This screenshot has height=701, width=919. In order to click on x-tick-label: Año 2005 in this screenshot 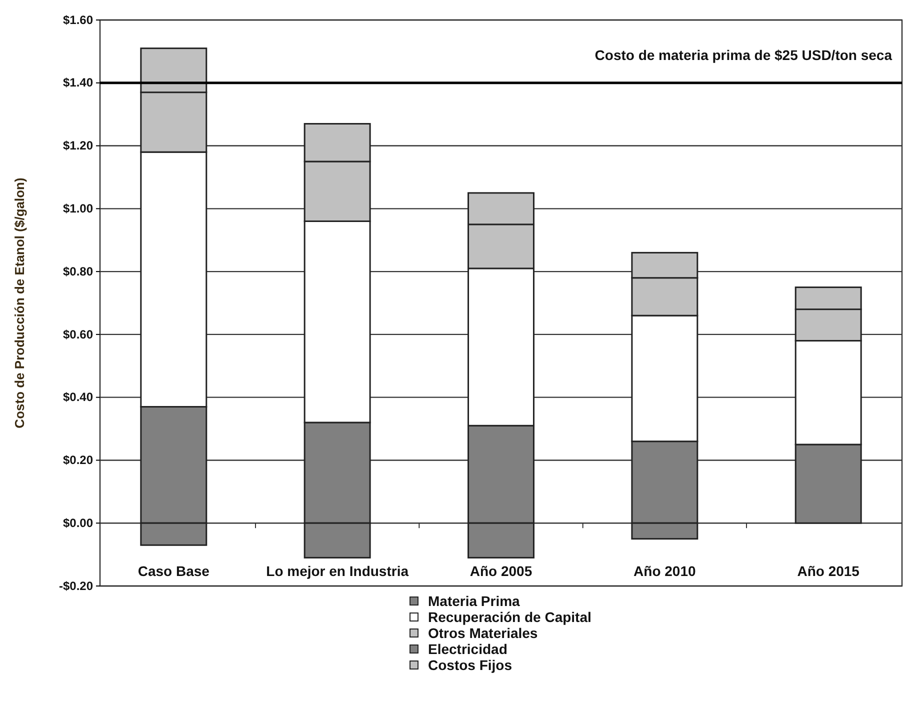, I will do `click(501, 571)`.